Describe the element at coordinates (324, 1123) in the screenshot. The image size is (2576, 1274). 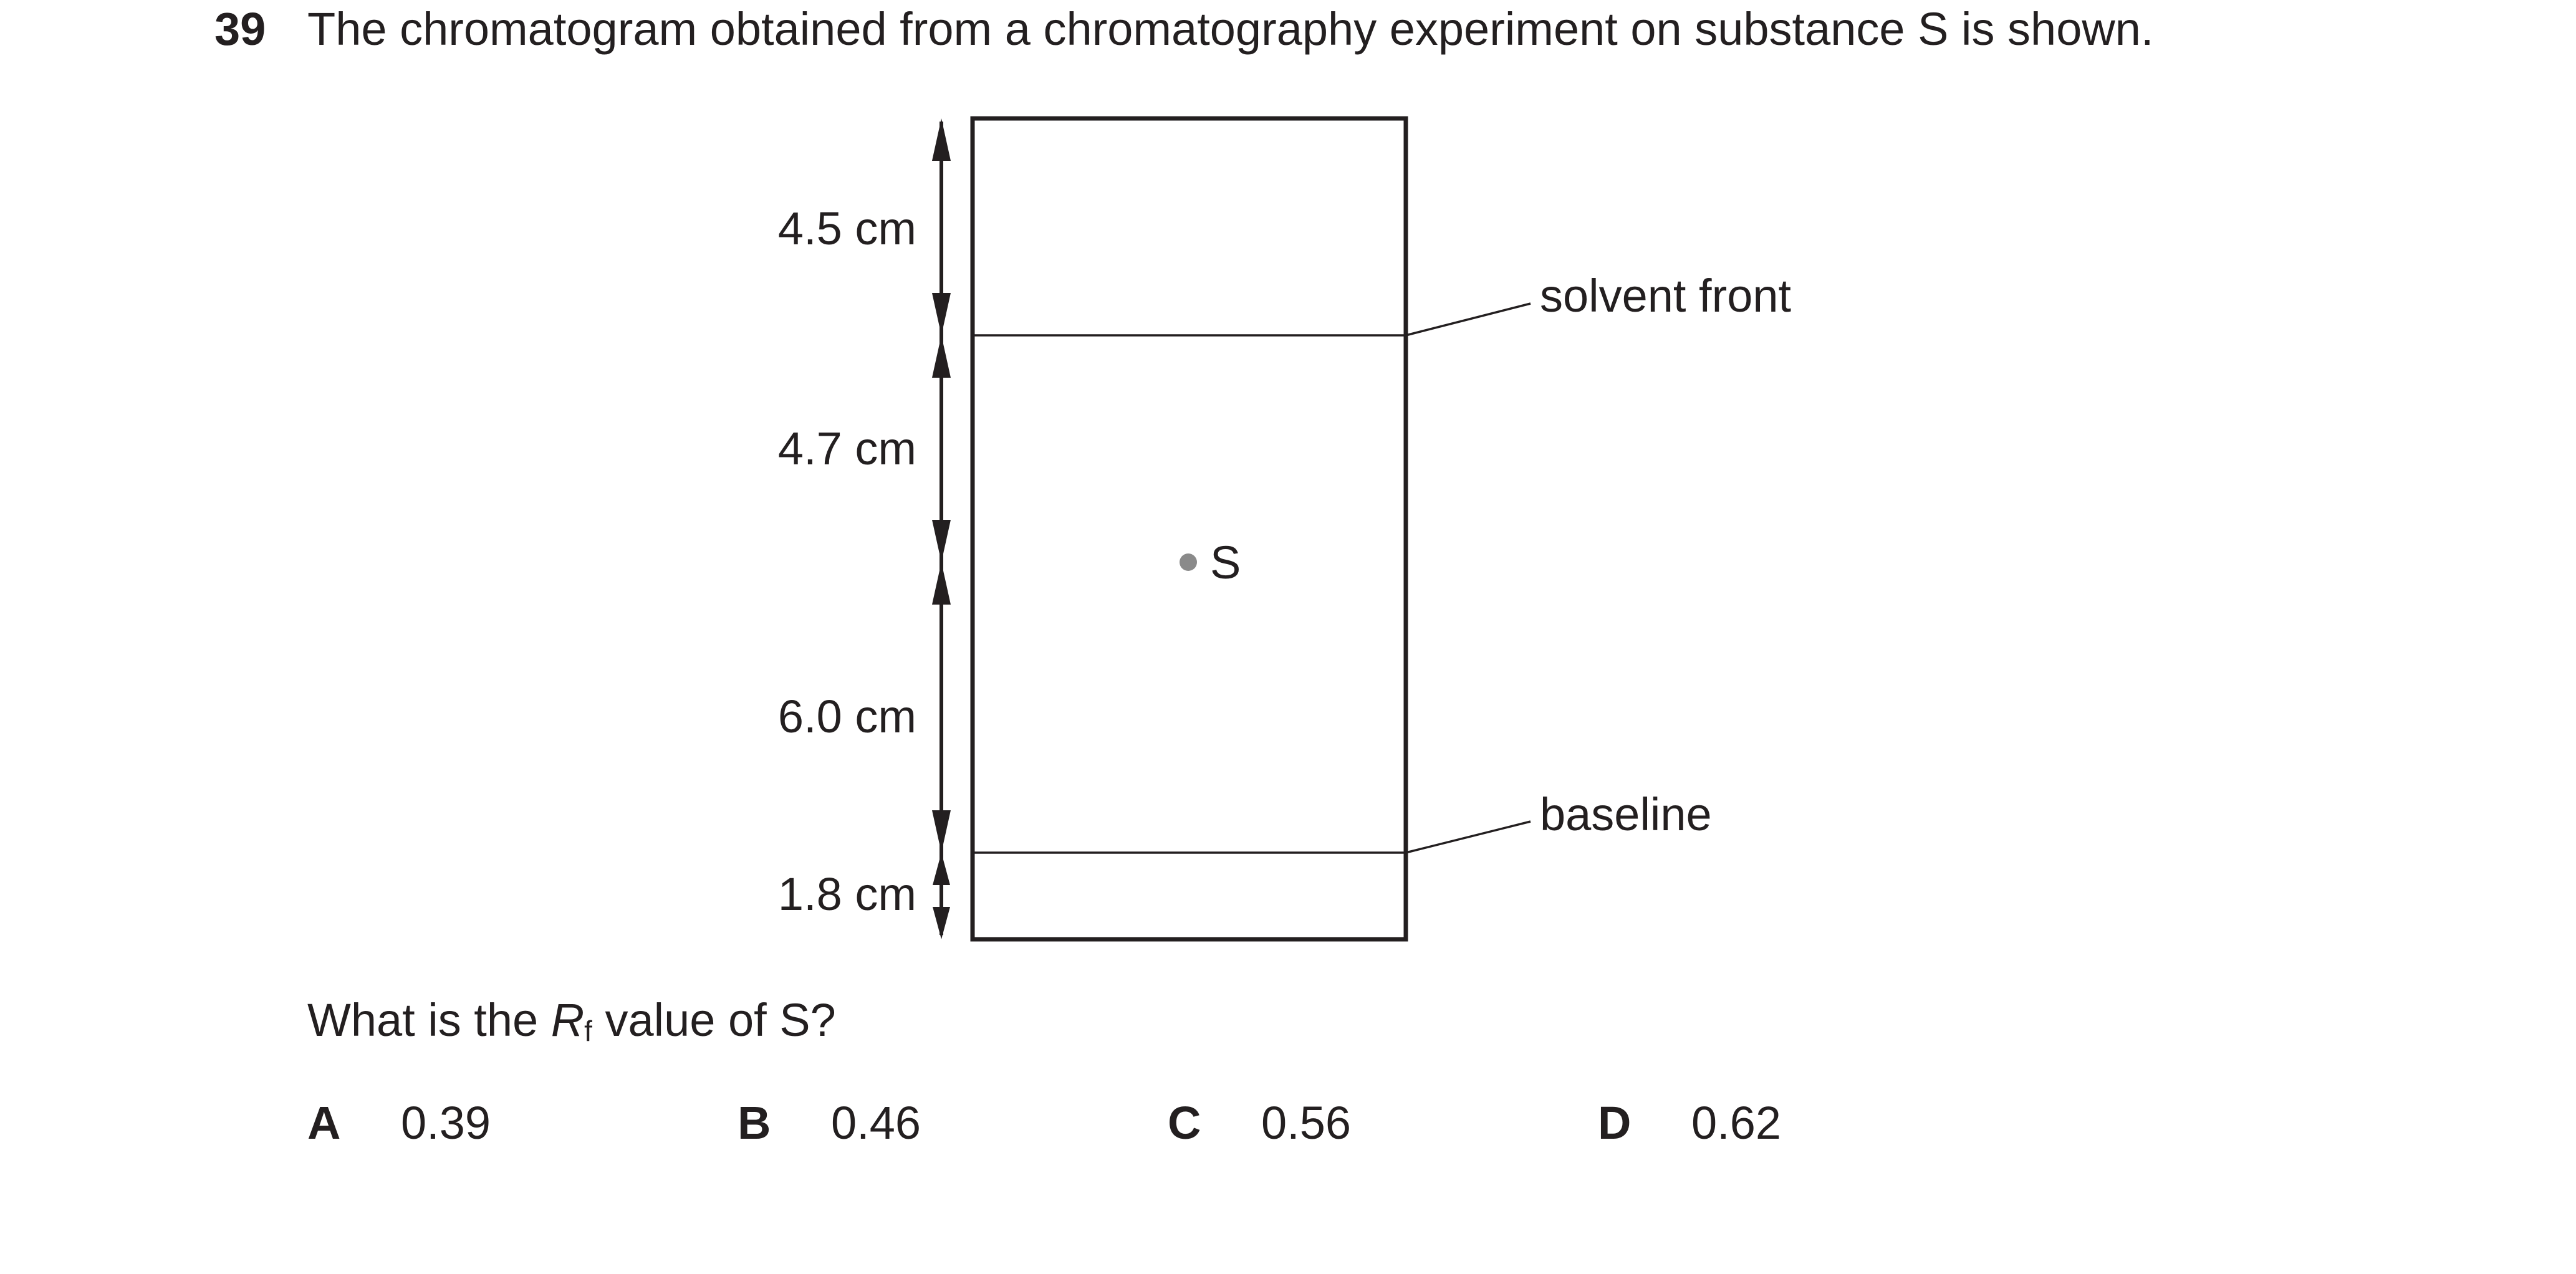
I see `option-letter: A` at that location.